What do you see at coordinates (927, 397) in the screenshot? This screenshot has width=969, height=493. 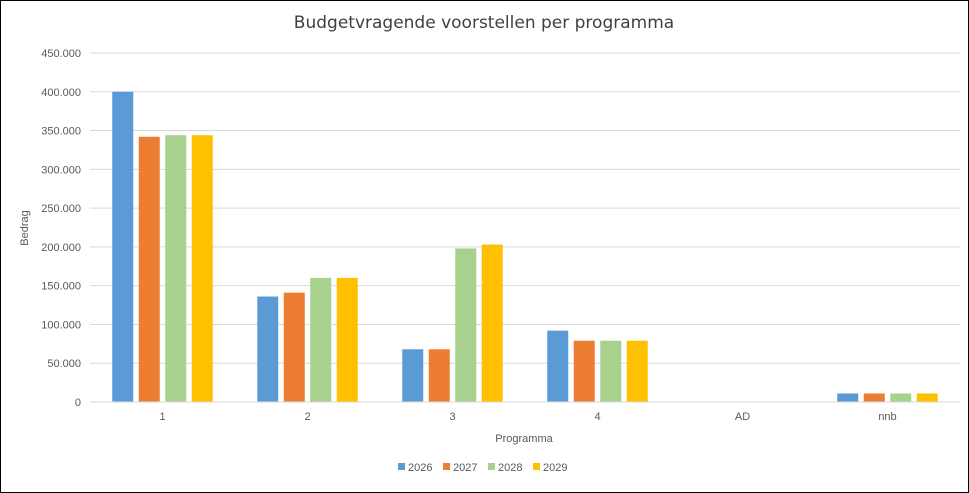 I see `bar-2029-nnb` at bounding box center [927, 397].